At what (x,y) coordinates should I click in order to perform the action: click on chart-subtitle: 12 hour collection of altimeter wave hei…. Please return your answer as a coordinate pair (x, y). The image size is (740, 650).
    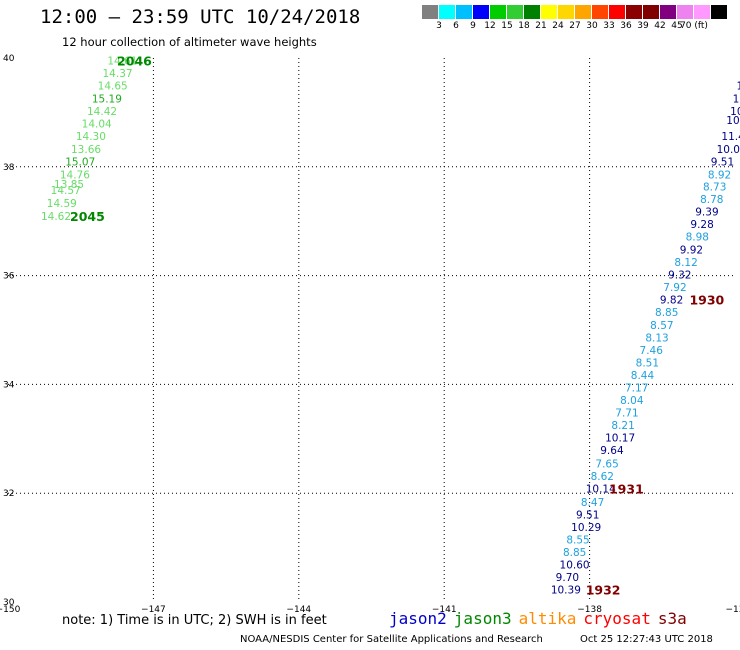
    Looking at the image, I should click on (189, 42).